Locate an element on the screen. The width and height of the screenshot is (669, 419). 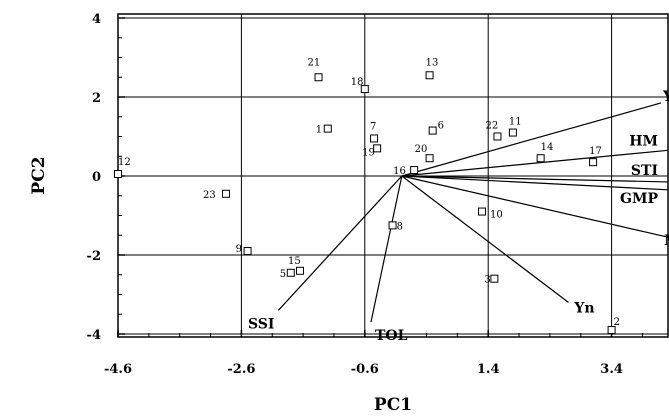
point-label-11: 11 is located at coordinates (515, 122).